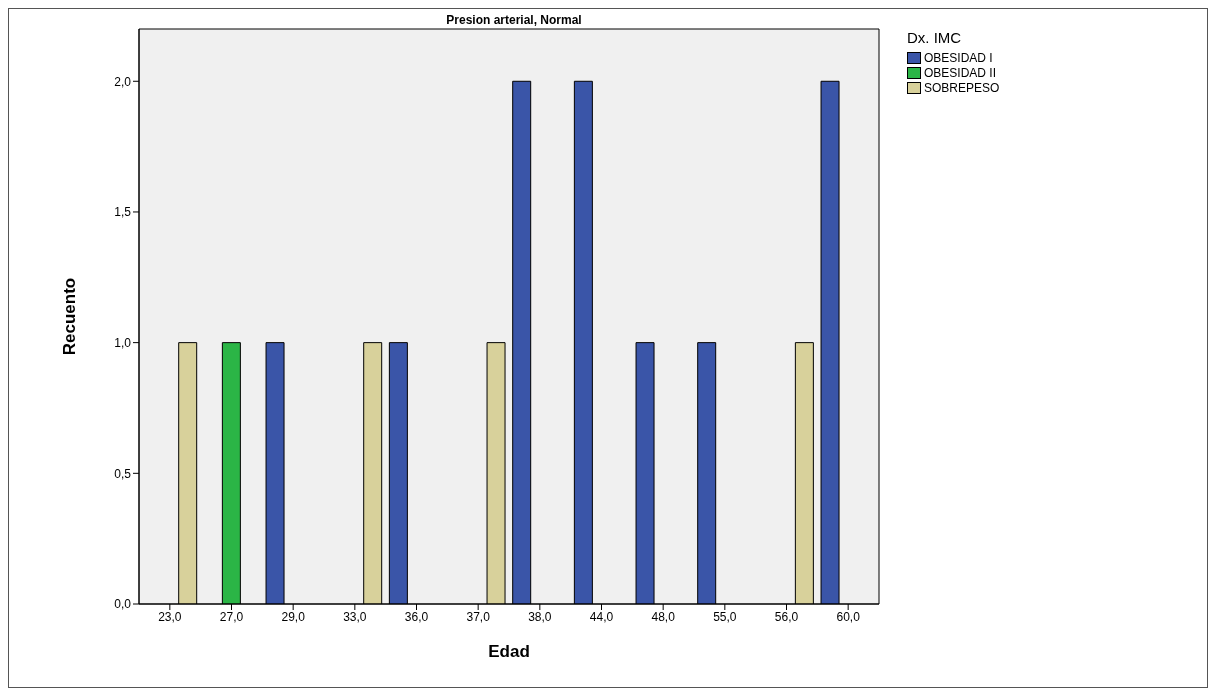 This screenshot has width=1218, height=699. What do you see at coordinates (725, 616) in the screenshot?
I see `x-tick-label: 55,0` at bounding box center [725, 616].